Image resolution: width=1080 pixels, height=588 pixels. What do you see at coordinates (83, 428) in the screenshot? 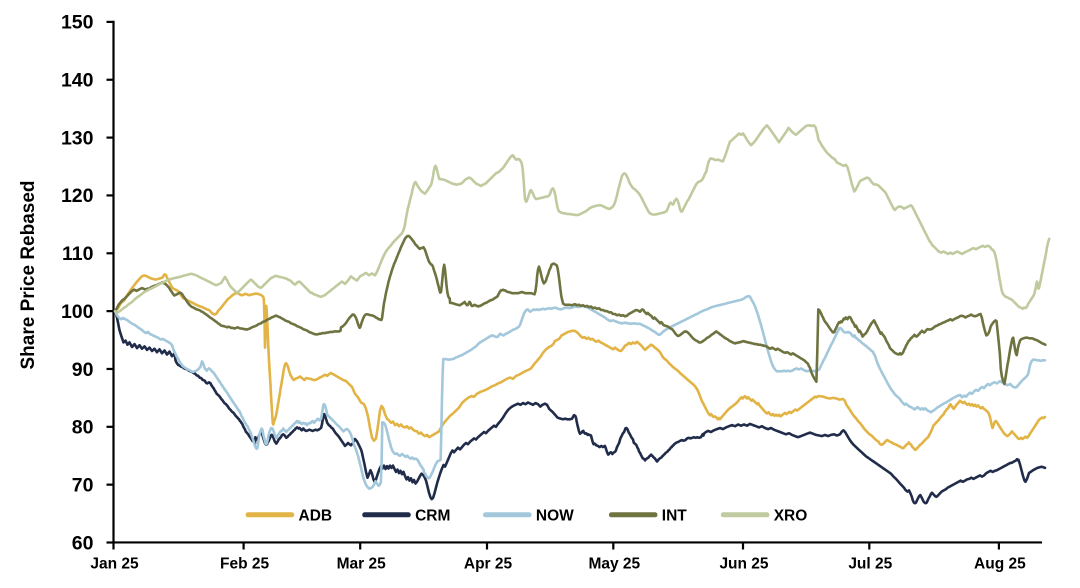
I see `svg-text: 80` at bounding box center [83, 428].